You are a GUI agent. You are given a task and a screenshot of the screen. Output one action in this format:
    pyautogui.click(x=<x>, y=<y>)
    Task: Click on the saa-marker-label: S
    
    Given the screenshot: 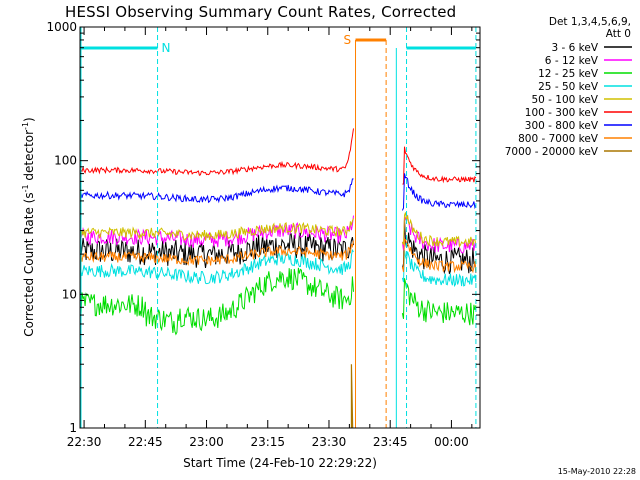 What is the action you would take?
    pyautogui.click(x=348, y=40)
    